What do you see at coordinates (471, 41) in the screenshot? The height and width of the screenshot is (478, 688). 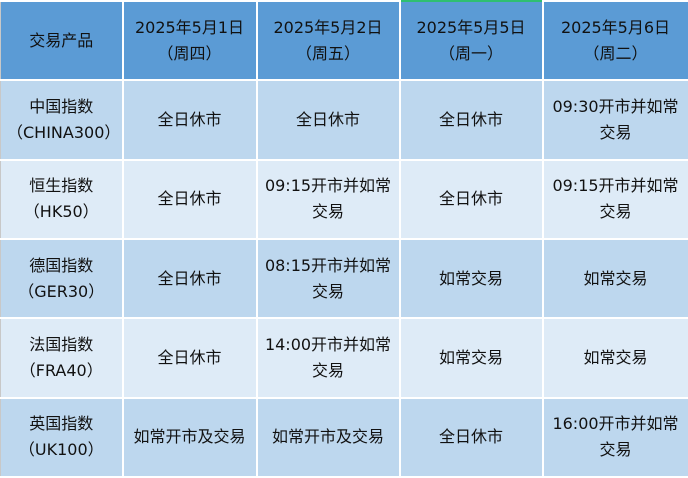 I see `header-date: 2025年5月5日 （周一）` at bounding box center [471, 41].